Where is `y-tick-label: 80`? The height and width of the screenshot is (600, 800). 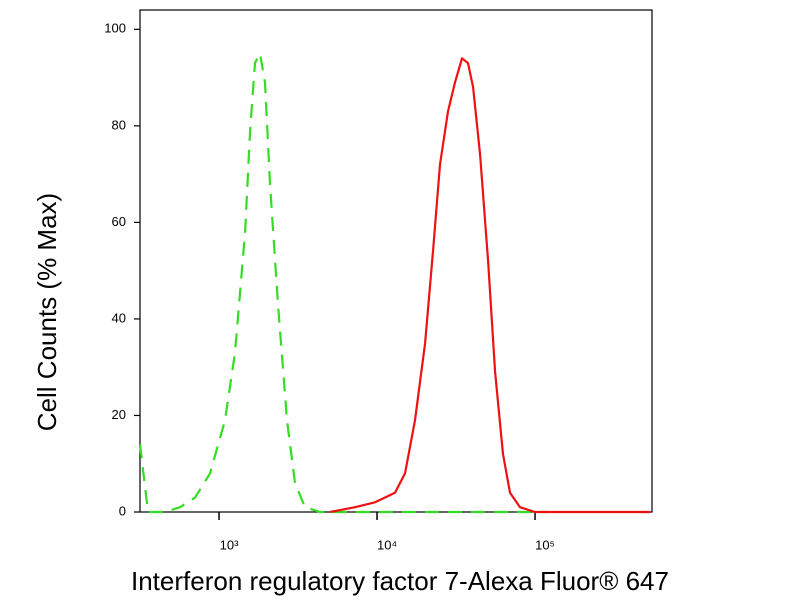 y-tick-label: 80 is located at coordinates (119, 124).